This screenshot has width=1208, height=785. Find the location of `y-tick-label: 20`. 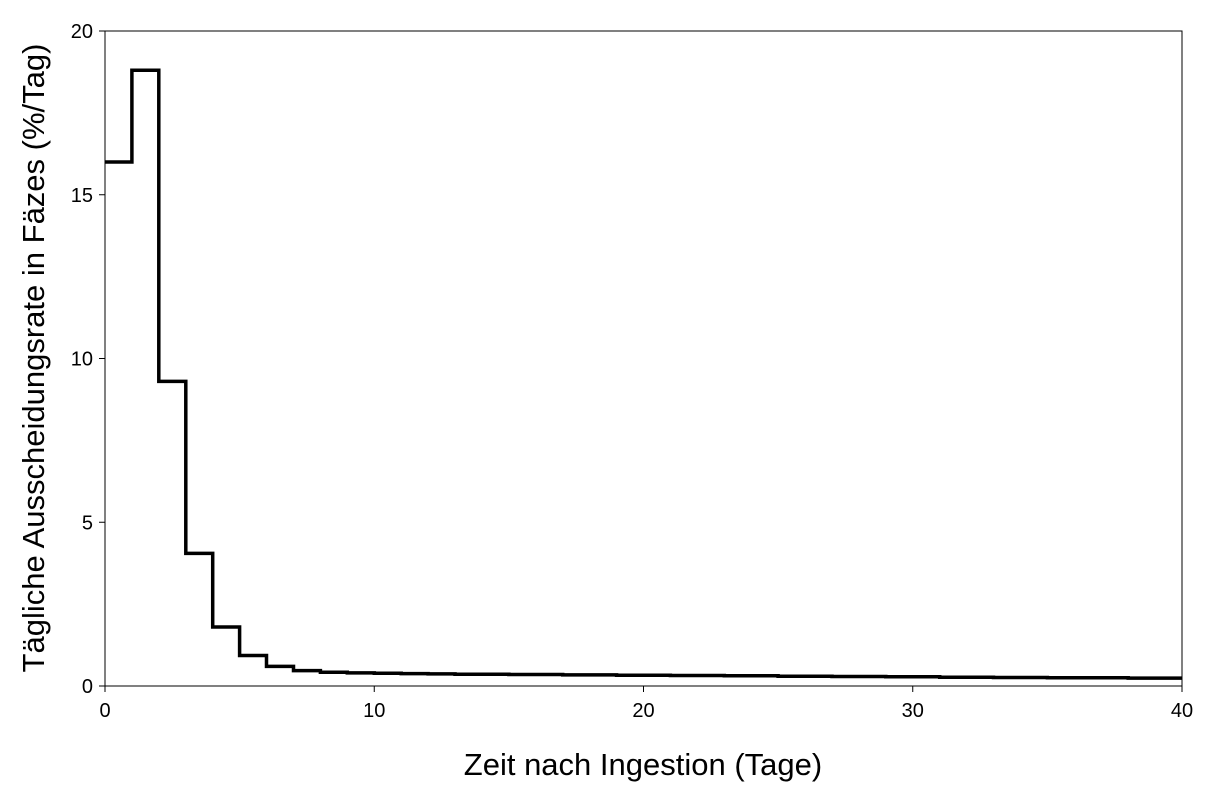

y-tick-label: 20 is located at coordinates (82, 32).